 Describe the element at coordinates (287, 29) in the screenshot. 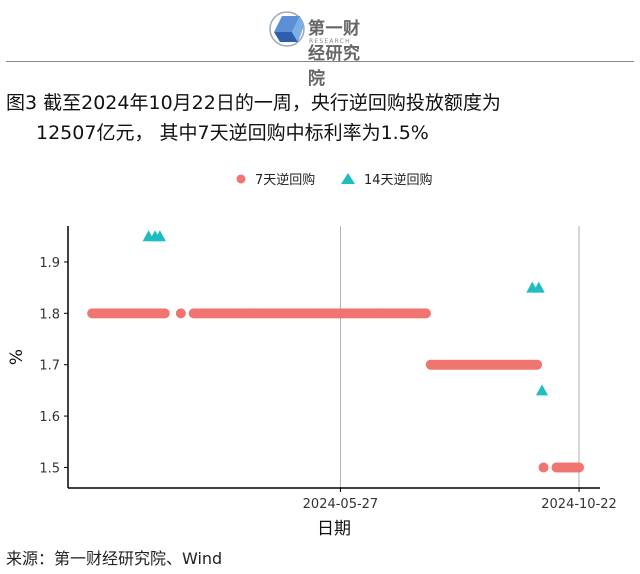

I see `brand-mark-icon` at that location.